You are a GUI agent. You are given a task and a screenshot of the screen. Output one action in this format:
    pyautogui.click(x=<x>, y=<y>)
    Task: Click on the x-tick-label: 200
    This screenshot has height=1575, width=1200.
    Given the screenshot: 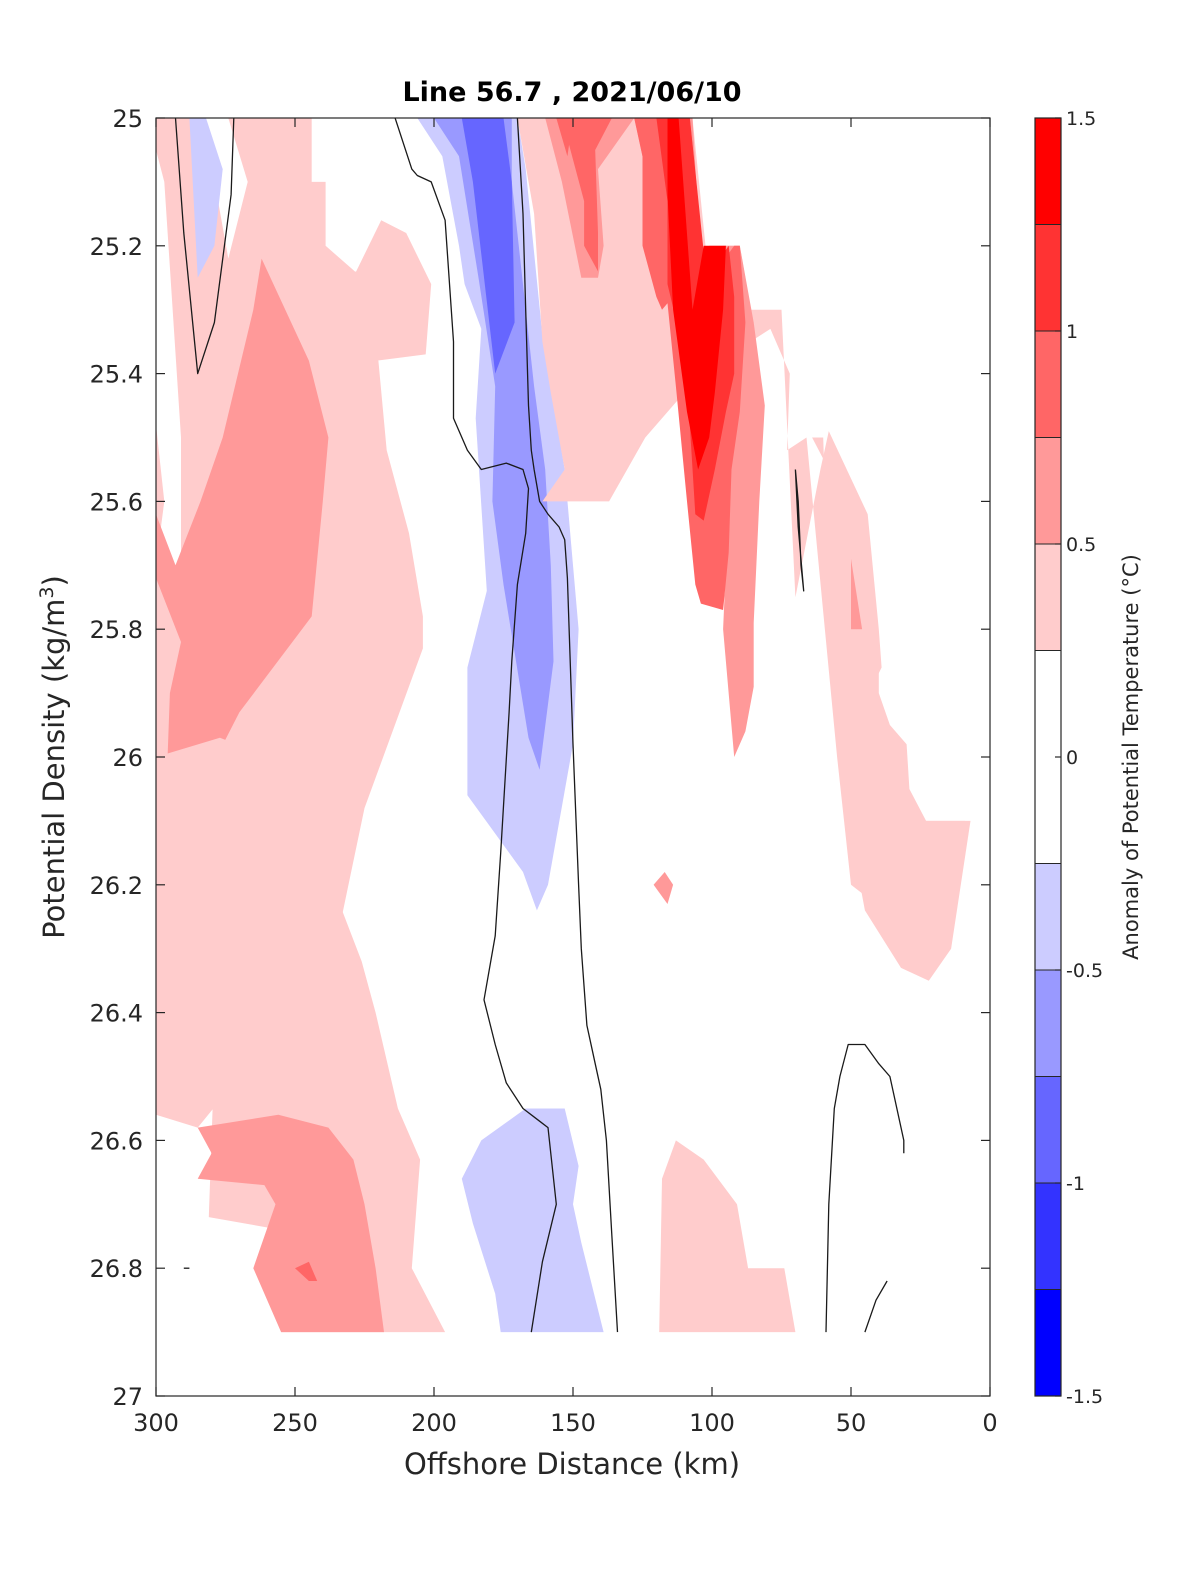 What is the action you would take?
    pyautogui.click(x=434, y=1423)
    